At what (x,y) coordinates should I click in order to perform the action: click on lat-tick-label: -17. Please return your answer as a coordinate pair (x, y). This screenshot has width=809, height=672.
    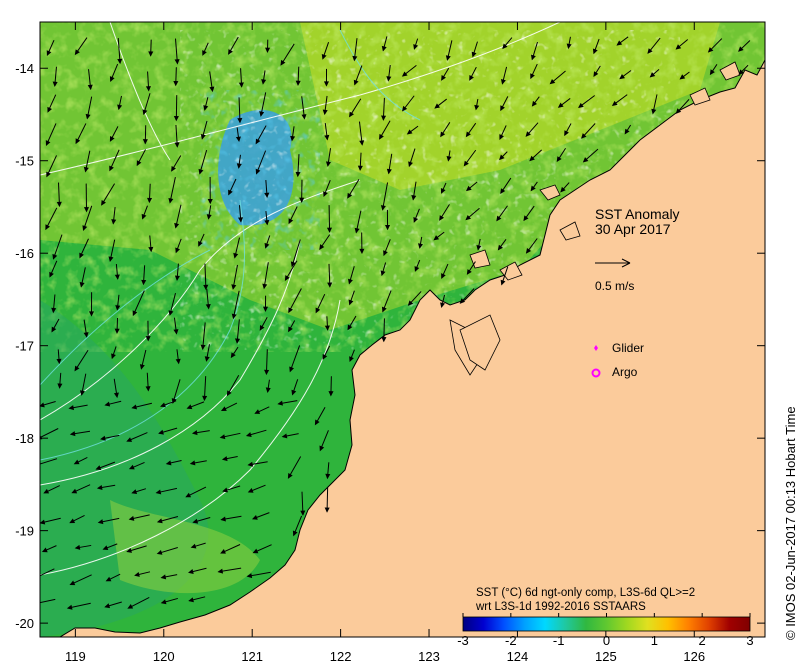
    Looking at the image, I should click on (24, 346).